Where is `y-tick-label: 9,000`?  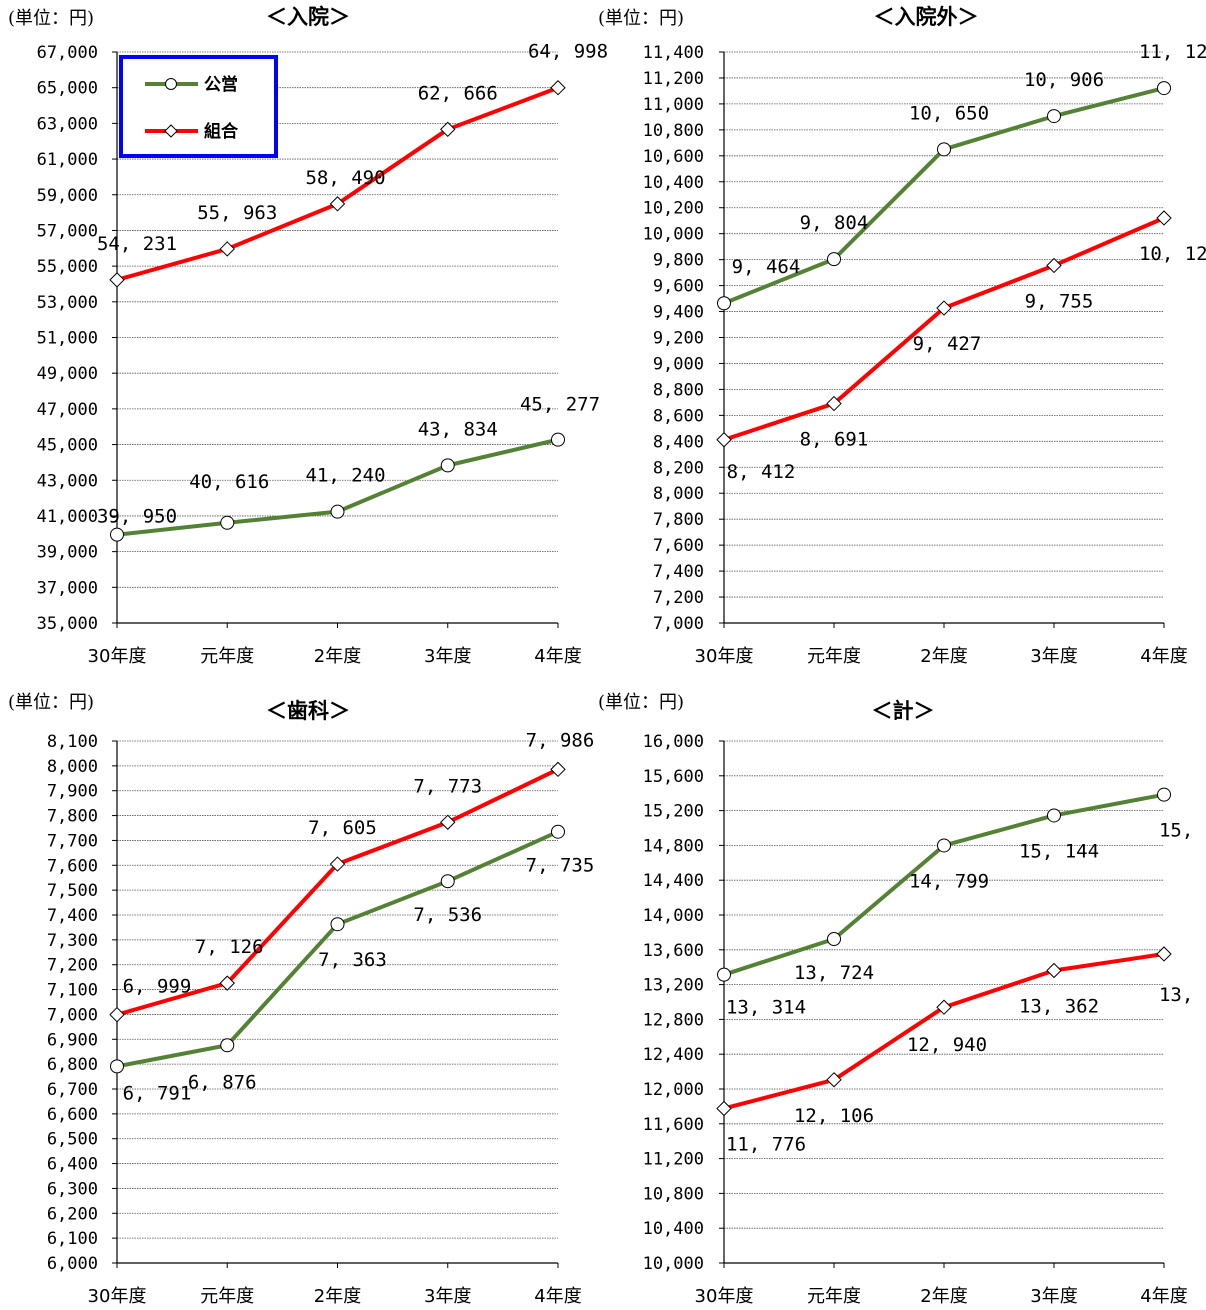 y-tick-label: 9,000 is located at coordinates (678, 364).